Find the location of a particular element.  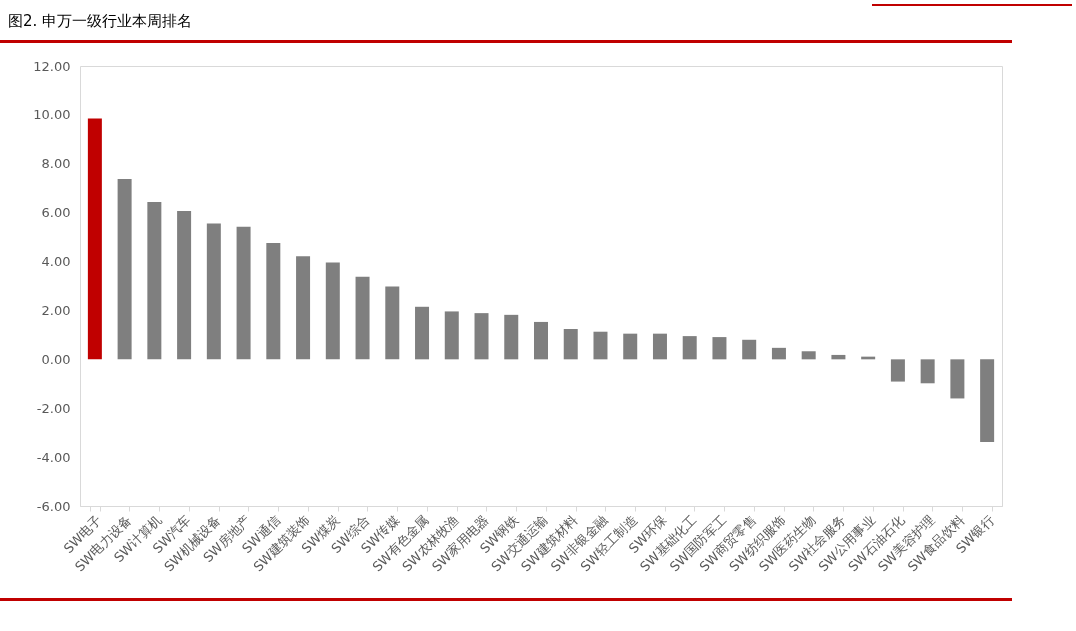

y-tick-label: 10.00 is located at coordinates (52, 115).